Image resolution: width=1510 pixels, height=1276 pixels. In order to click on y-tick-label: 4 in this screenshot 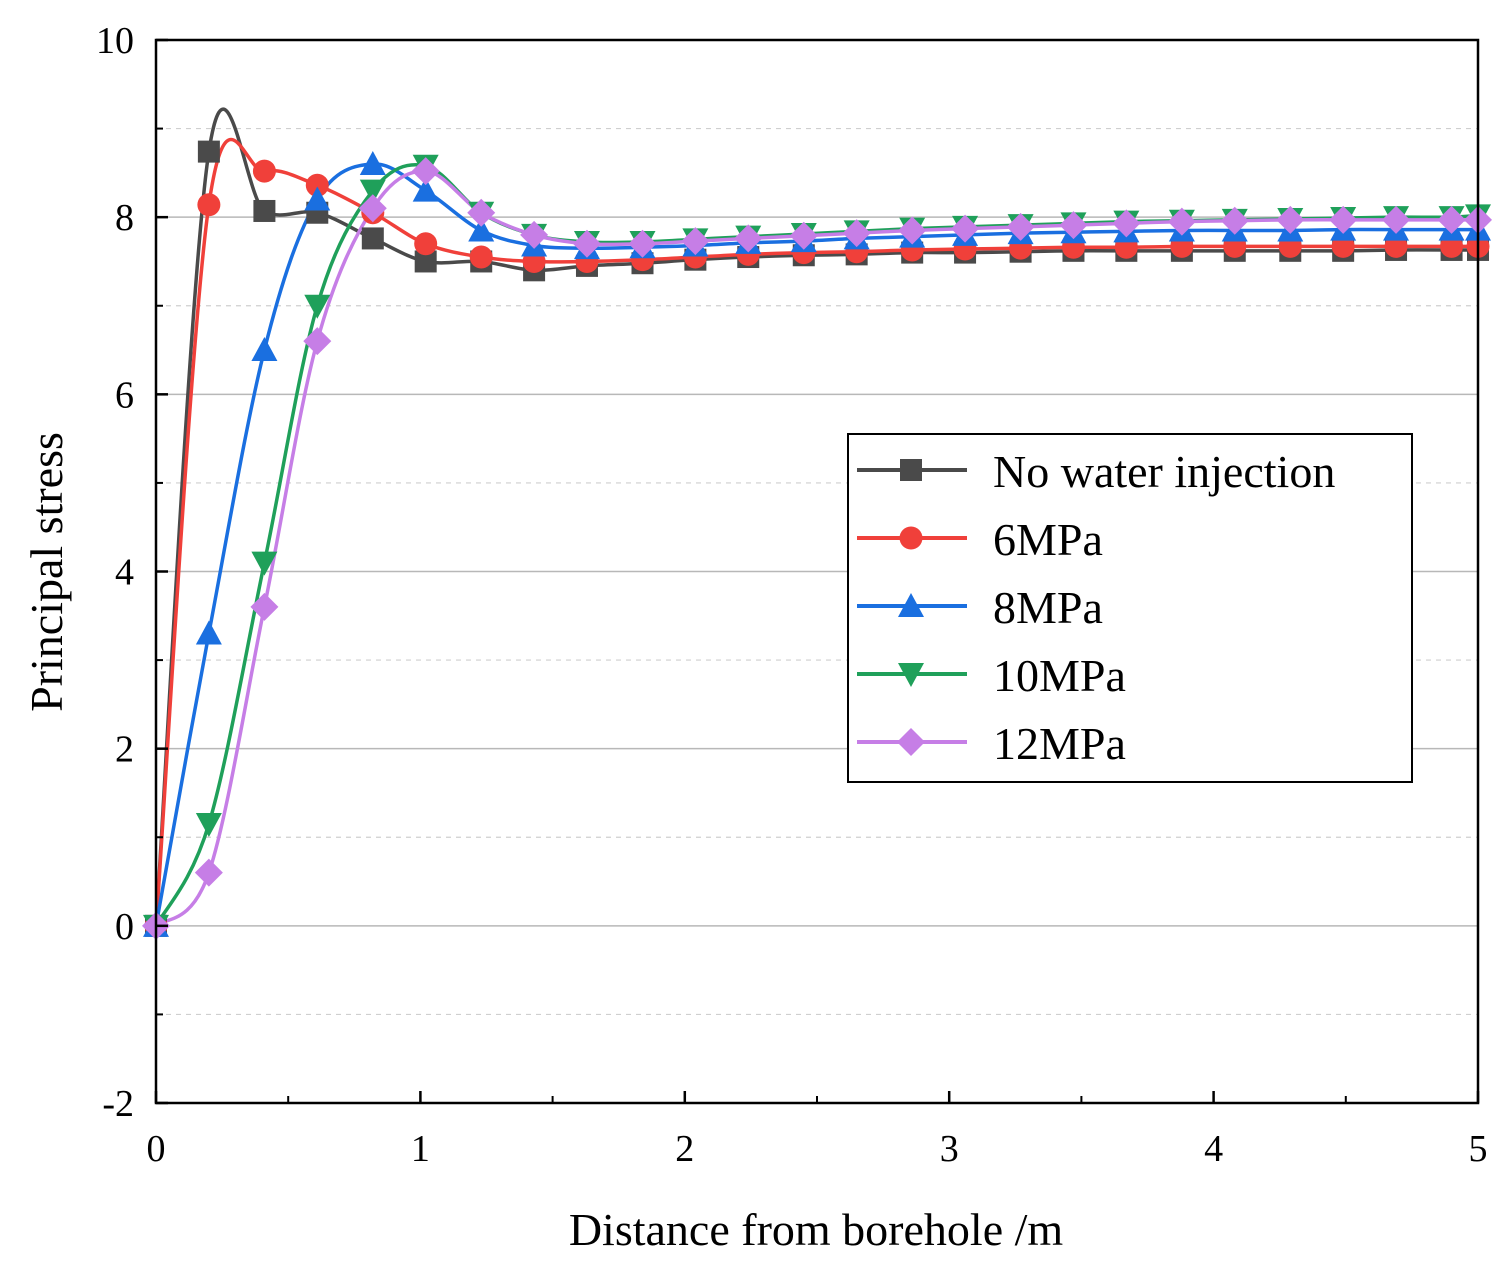, I will do `click(124, 573)`.